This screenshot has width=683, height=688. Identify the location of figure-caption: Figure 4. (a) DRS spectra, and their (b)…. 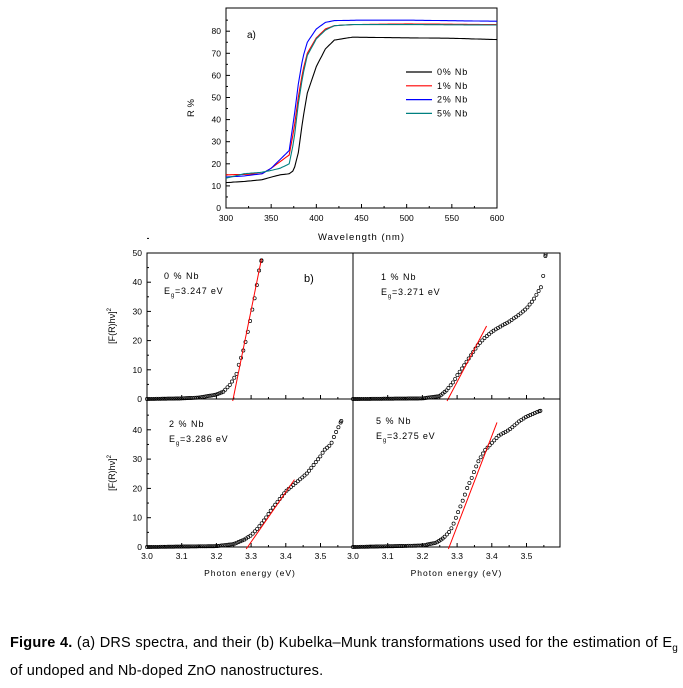
(344, 657).